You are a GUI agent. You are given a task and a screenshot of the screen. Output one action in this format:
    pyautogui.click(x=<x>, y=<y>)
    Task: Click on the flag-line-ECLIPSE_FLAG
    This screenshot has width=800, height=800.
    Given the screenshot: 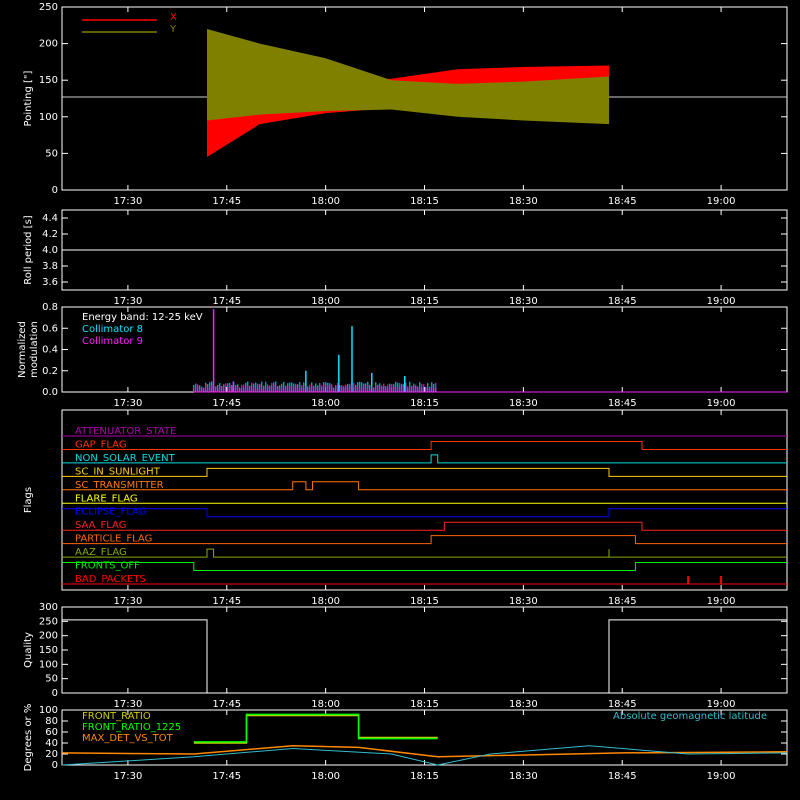 What is the action you would take?
    pyautogui.click(x=424, y=513)
    